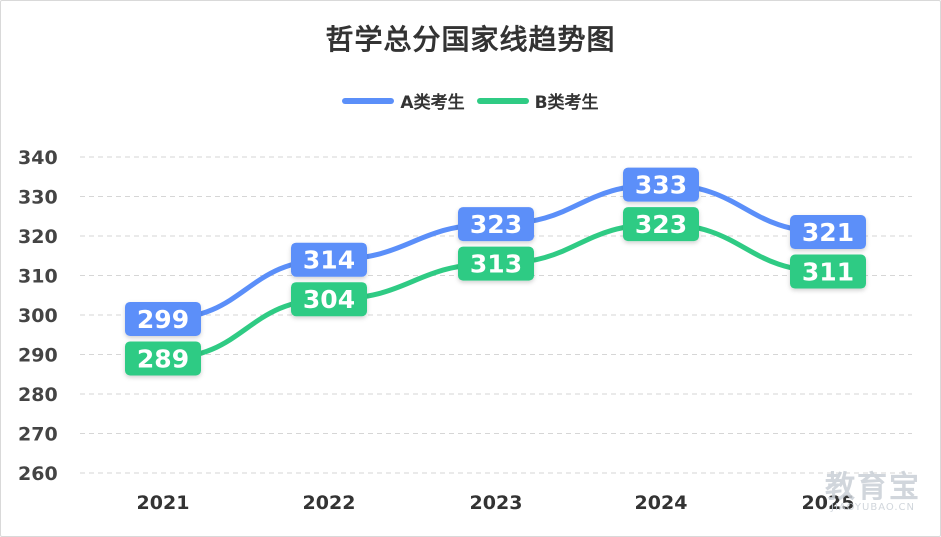  Describe the element at coordinates (566, 103) in the screenshot. I see `legend-label-b: B类考生` at that location.